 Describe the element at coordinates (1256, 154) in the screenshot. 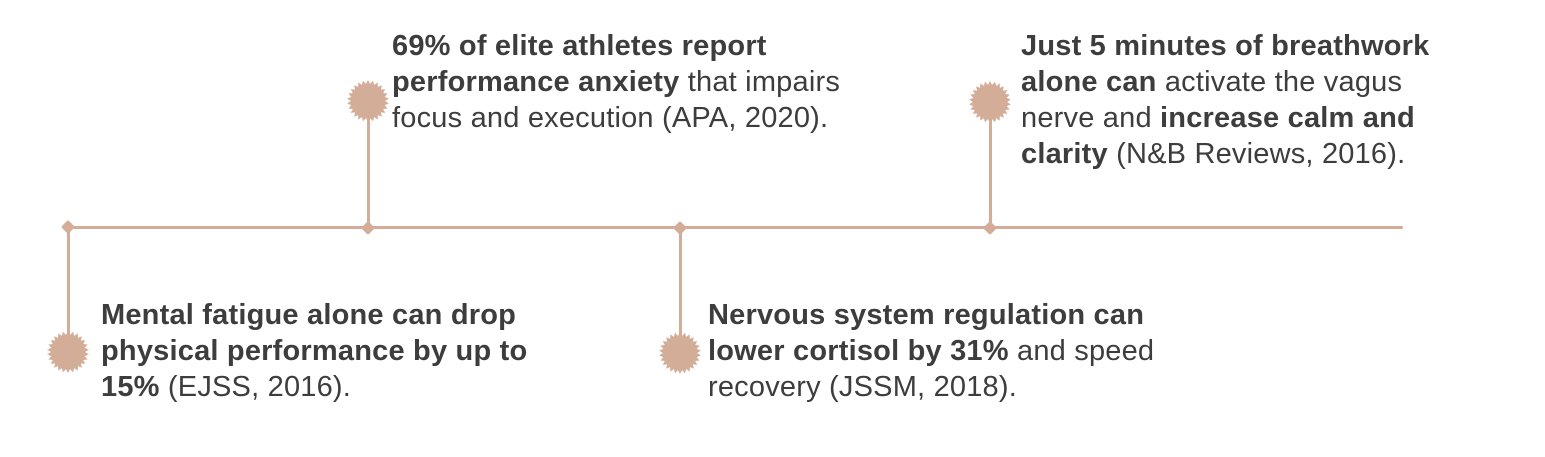

I see `callout-text-regular: (N&B Reviews, 2016).` at that location.